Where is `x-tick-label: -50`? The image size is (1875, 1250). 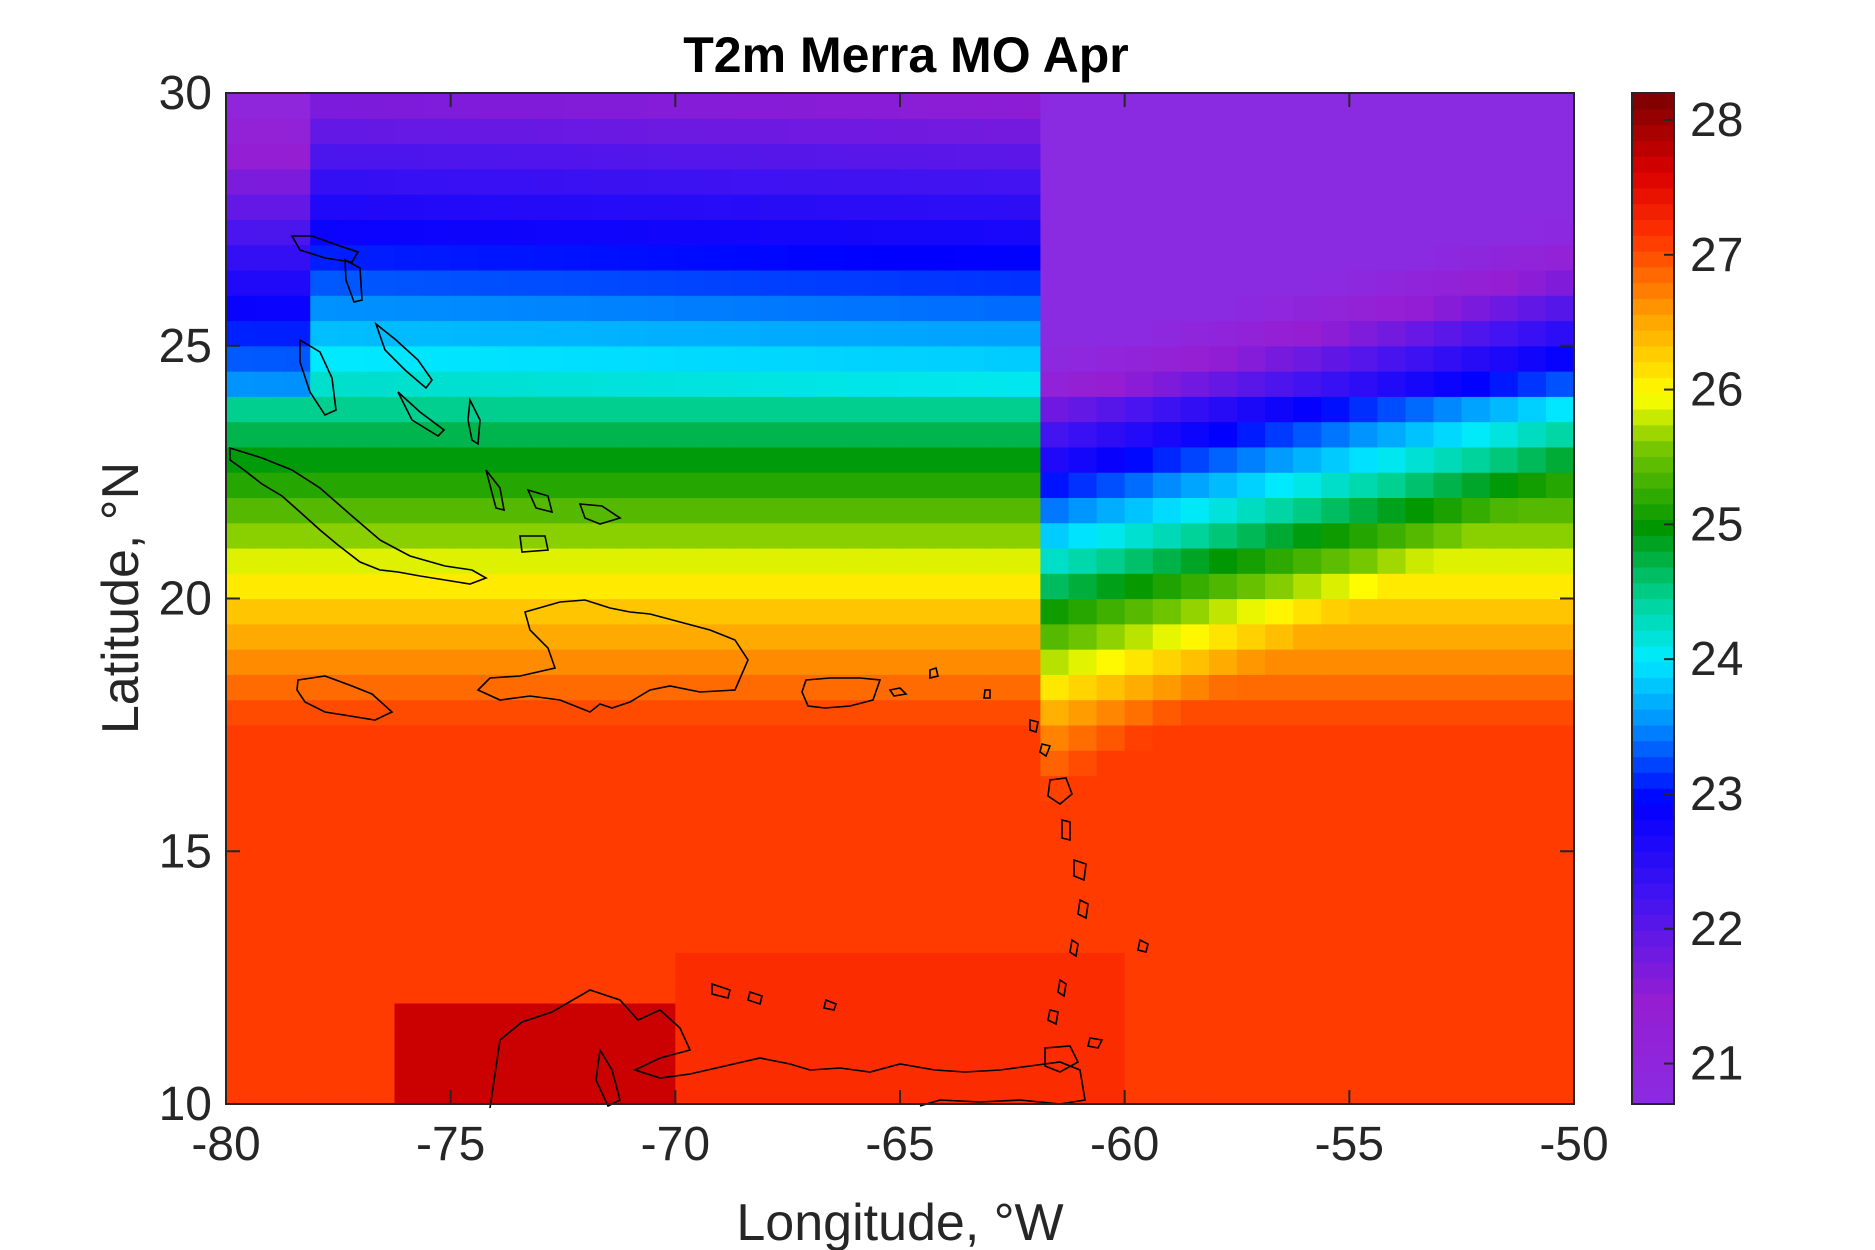 x-tick-label: -50 is located at coordinates (1573, 1144).